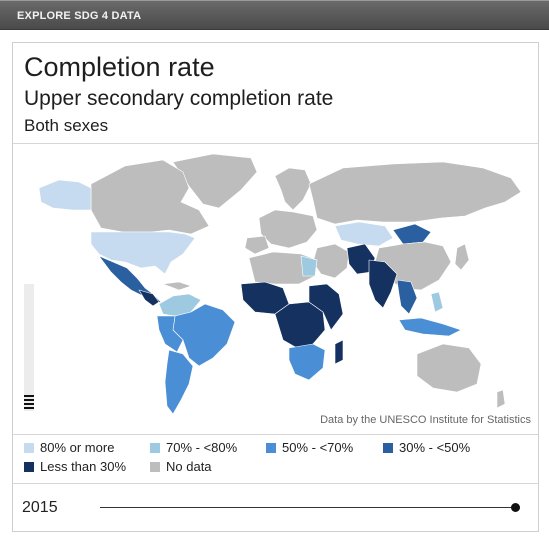 This screenshot has width=549, height=539. Describe the element at coordinates (257, 245) in the screenshot. I see `region-iberia` at that location.